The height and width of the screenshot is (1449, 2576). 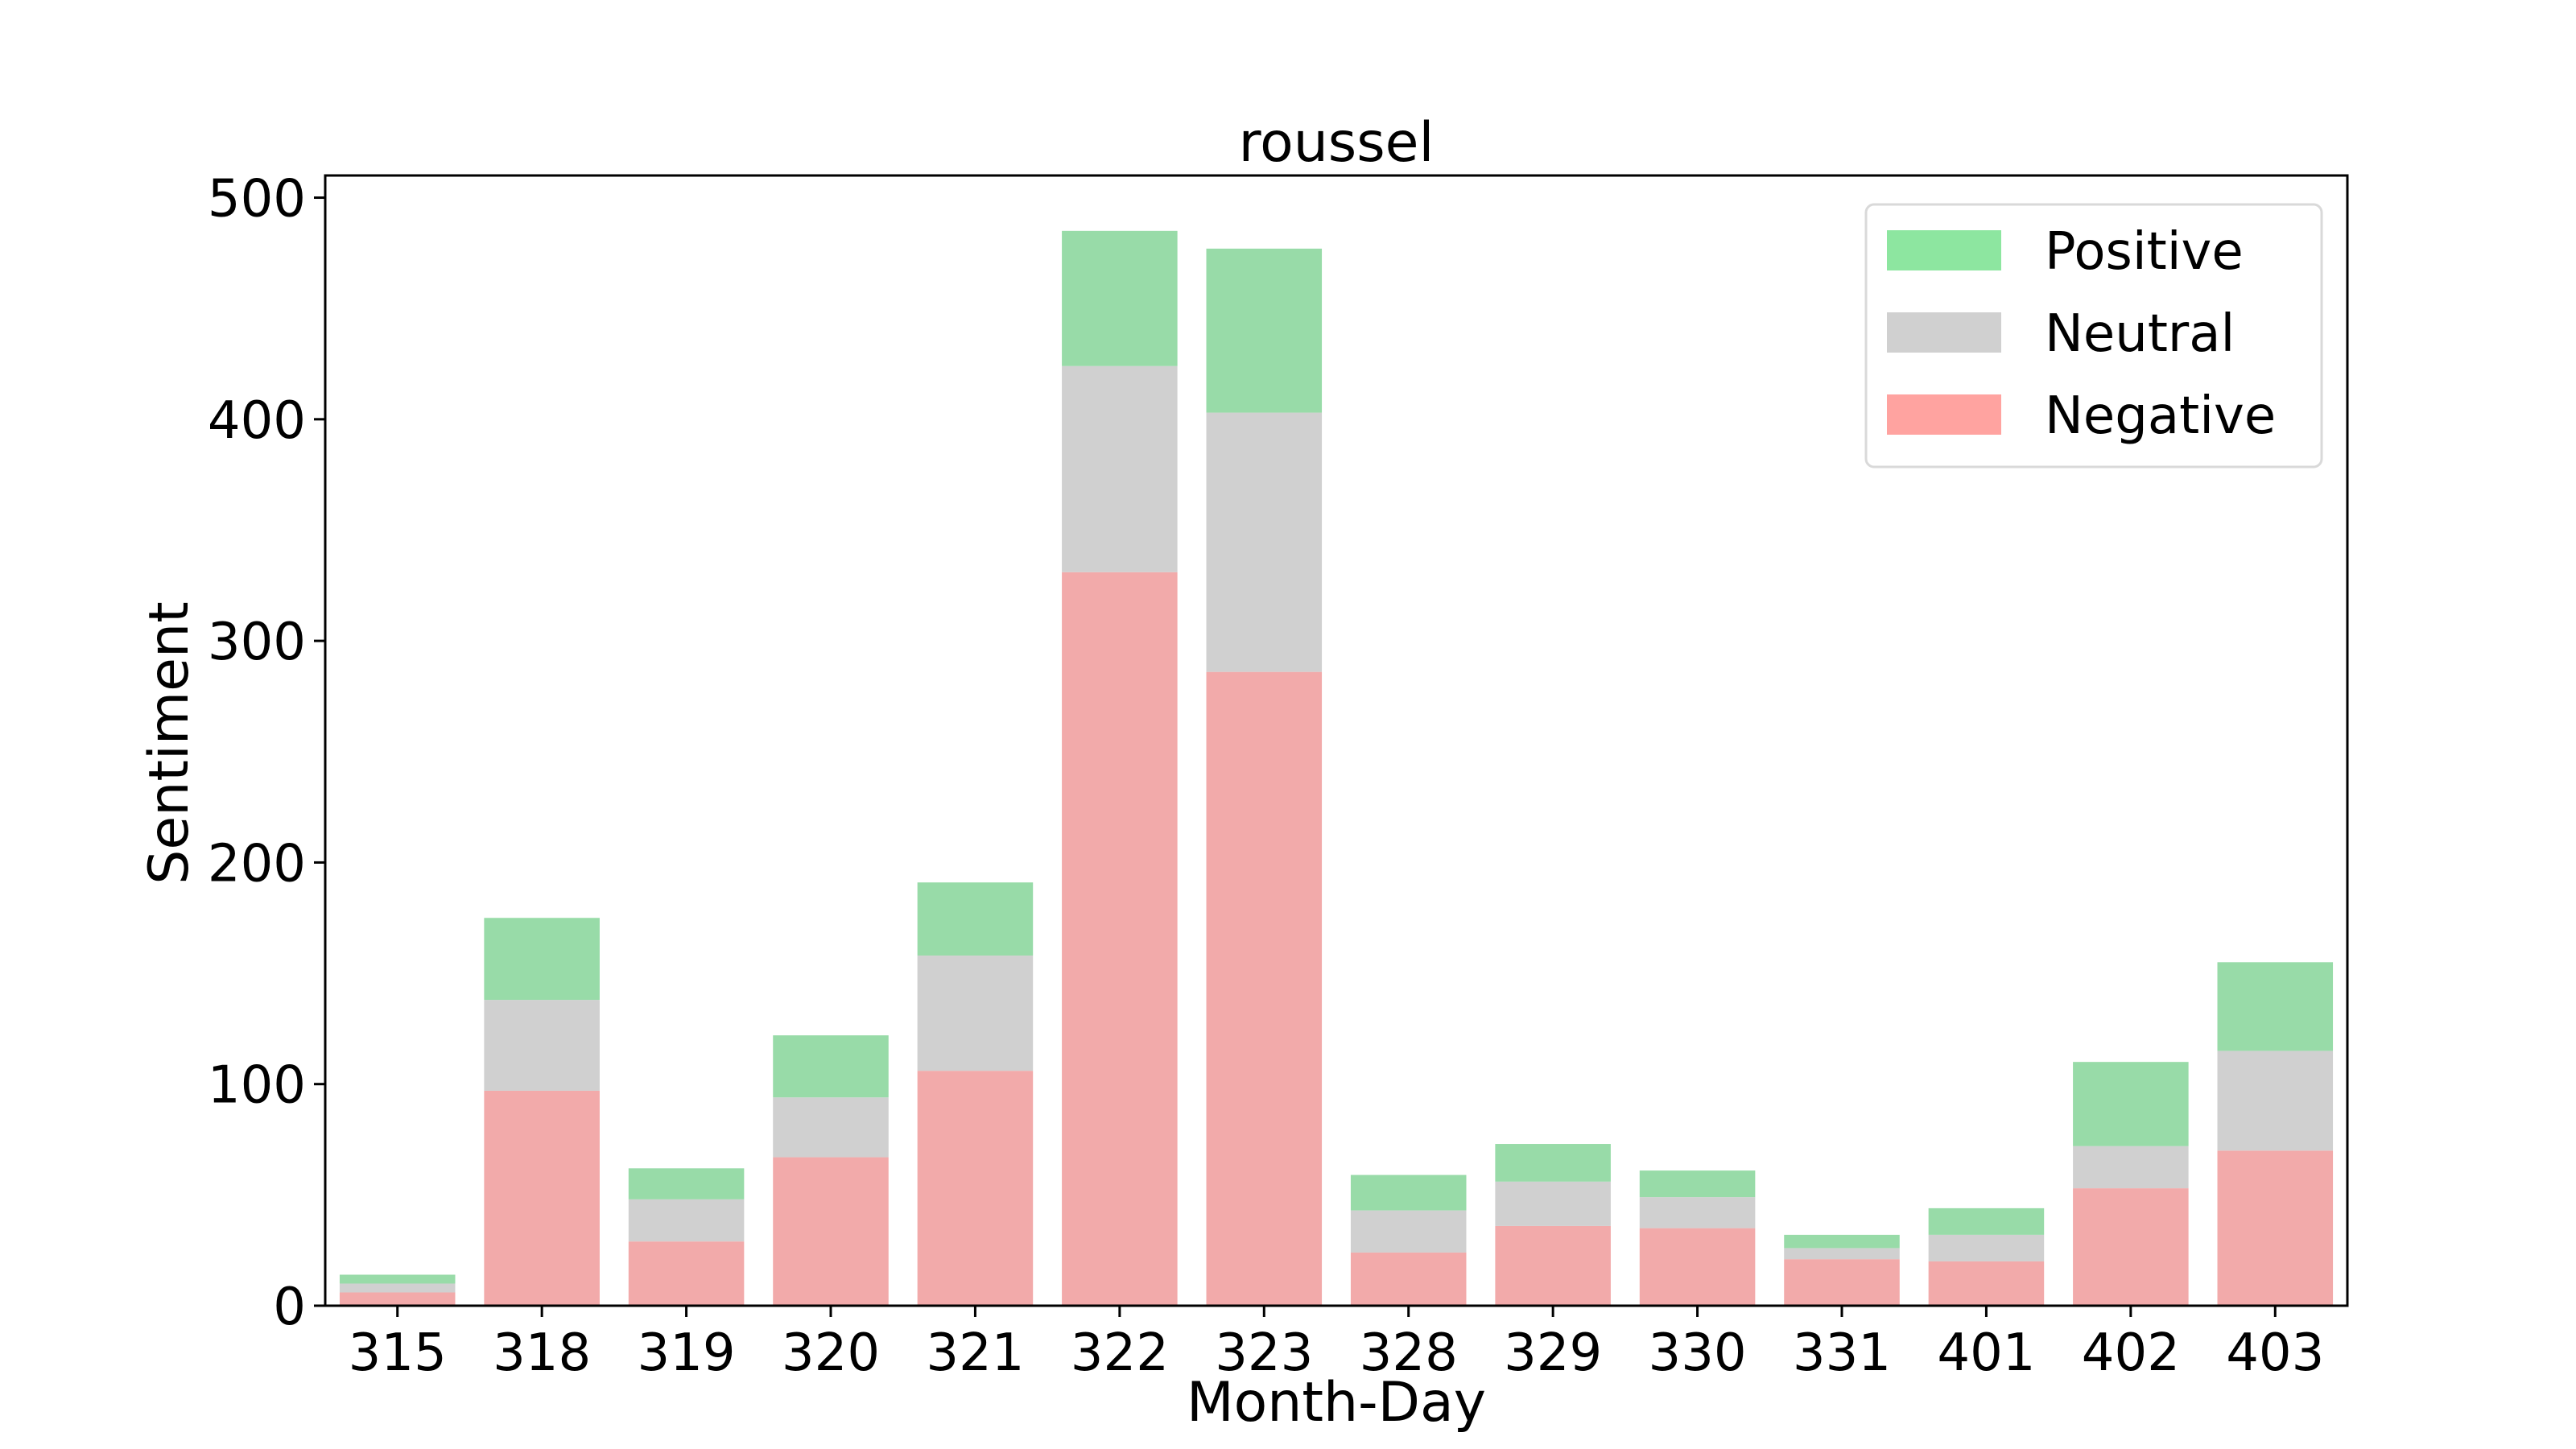 What do you see at coordinates (289, 1307) in the screenshot?
I see `y-tick-label: 0` at bounding box center [289, 1307].